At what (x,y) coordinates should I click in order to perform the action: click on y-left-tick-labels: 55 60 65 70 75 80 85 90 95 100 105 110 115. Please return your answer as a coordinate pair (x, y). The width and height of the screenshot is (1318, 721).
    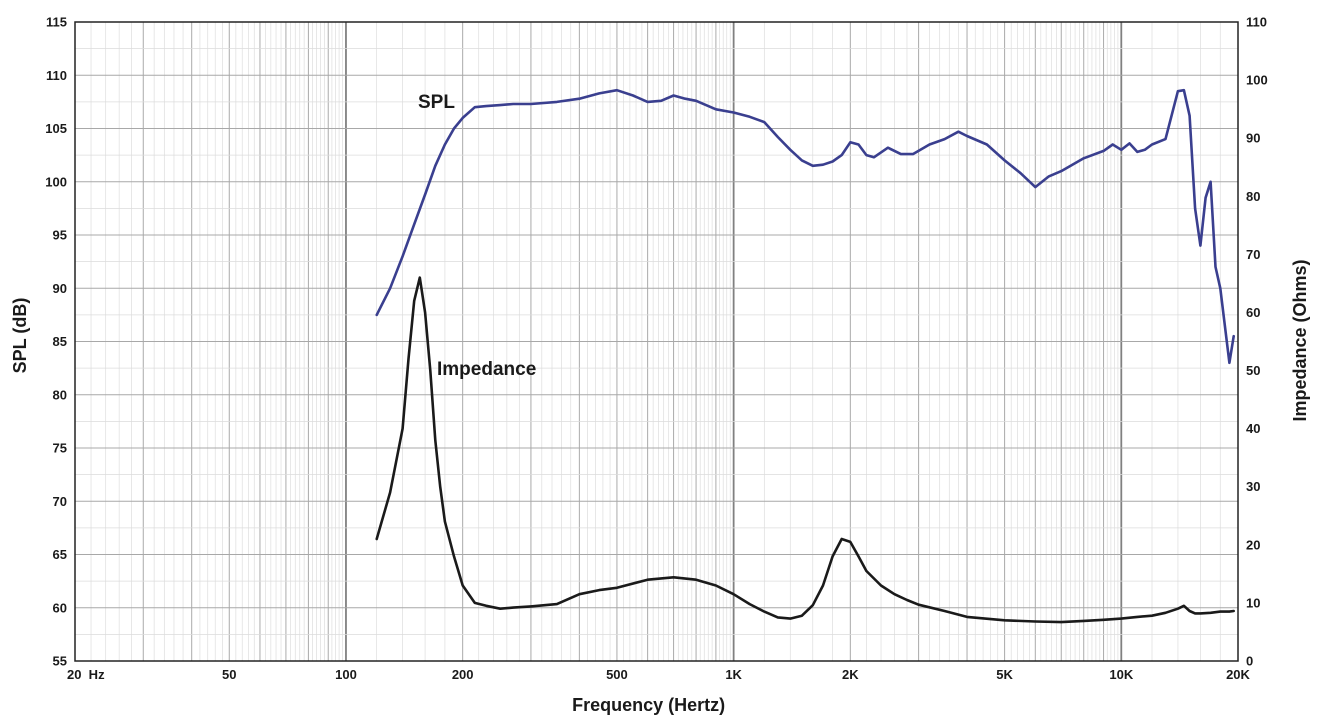
    Looking at the image, I should click on (56, 342).